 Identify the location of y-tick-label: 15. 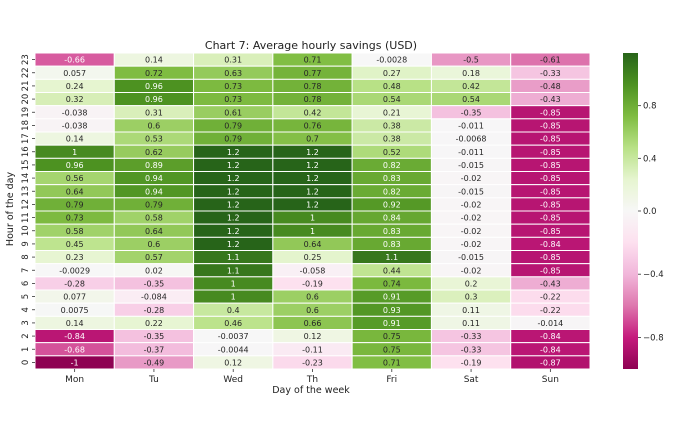
(26, 165).